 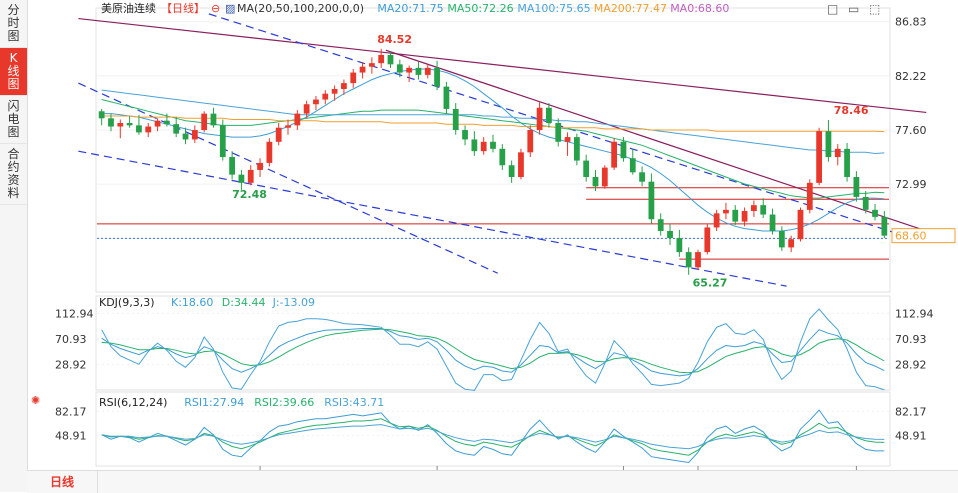 I want to click on chart-icon: ▨, so click(x=230, y=8).